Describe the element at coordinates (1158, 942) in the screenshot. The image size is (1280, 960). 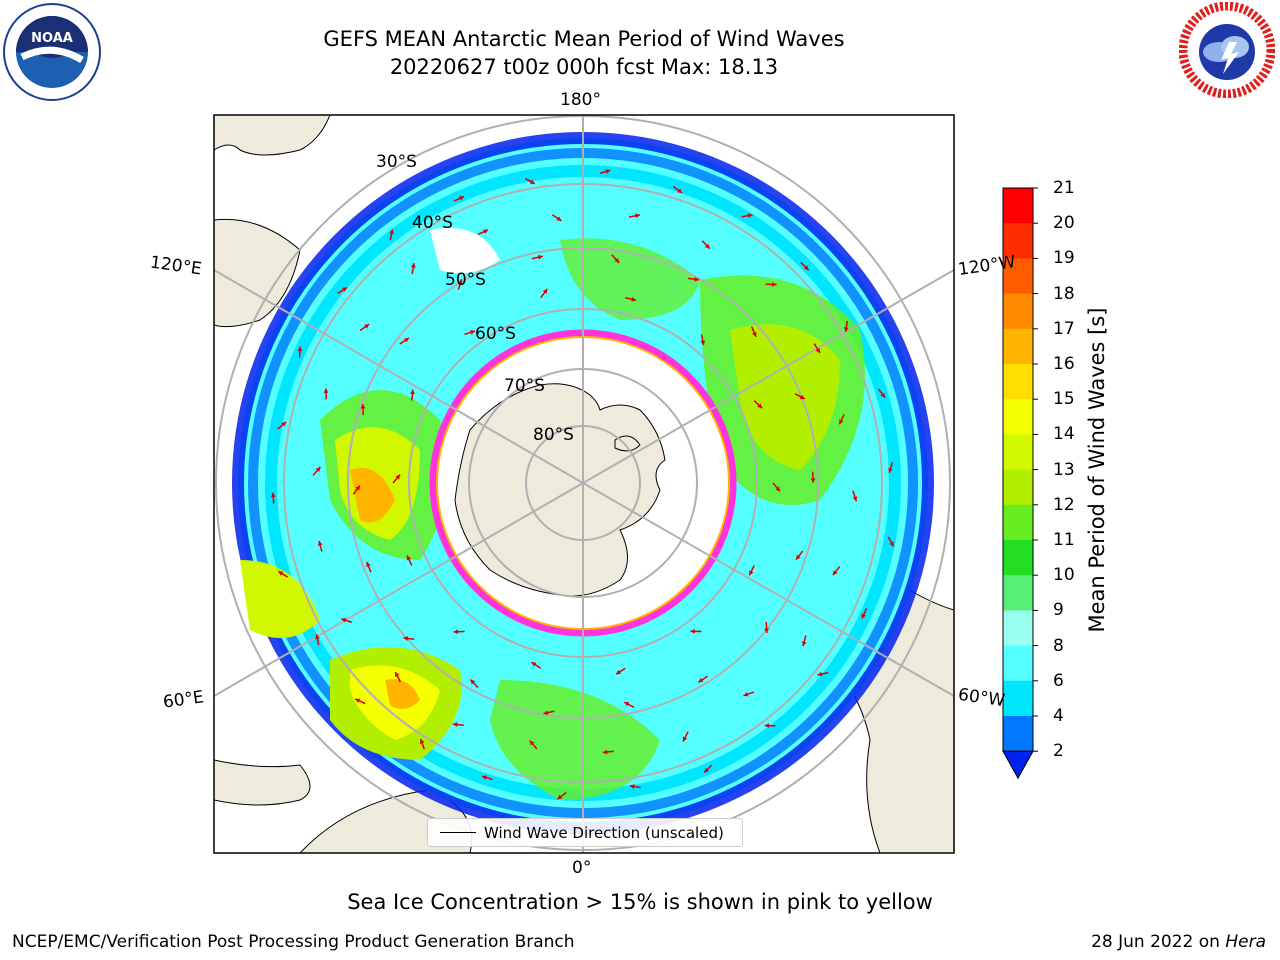
I see `date-text: 28 Jun 2022 on` at that location.